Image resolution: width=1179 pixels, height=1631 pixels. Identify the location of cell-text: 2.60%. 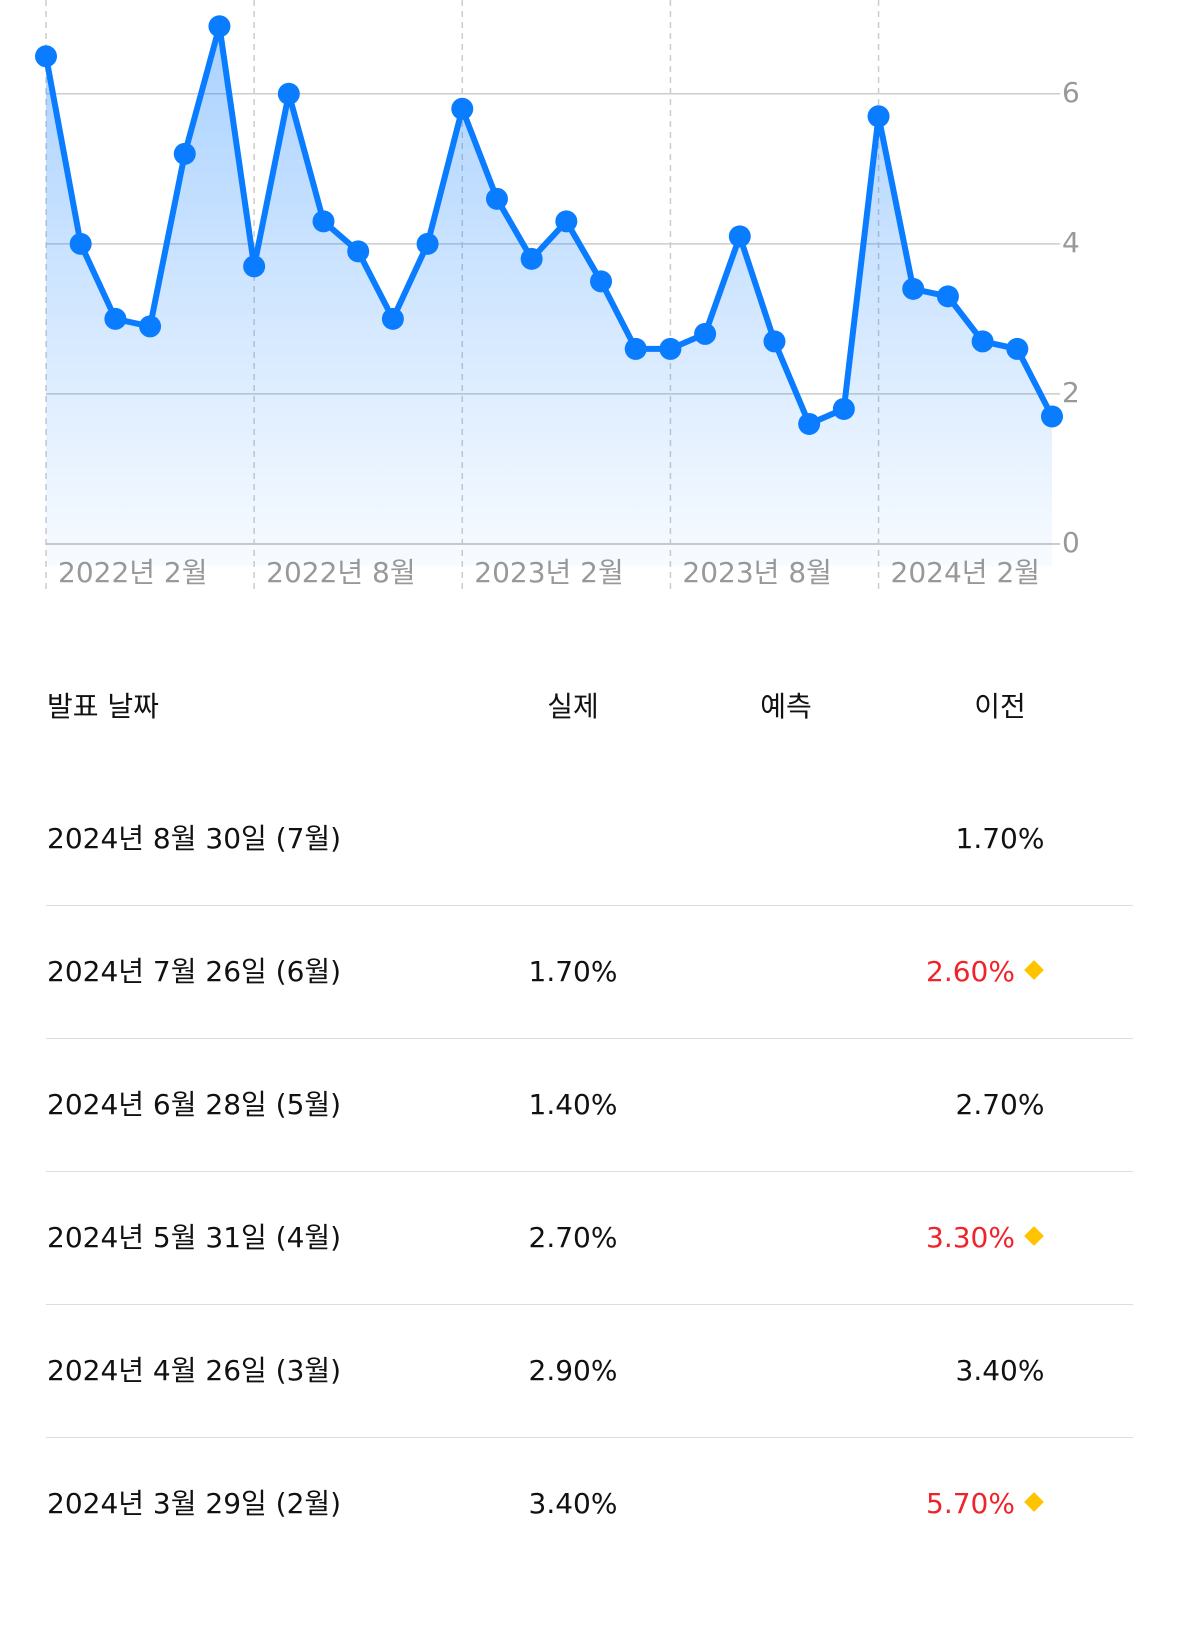
(970, 971).